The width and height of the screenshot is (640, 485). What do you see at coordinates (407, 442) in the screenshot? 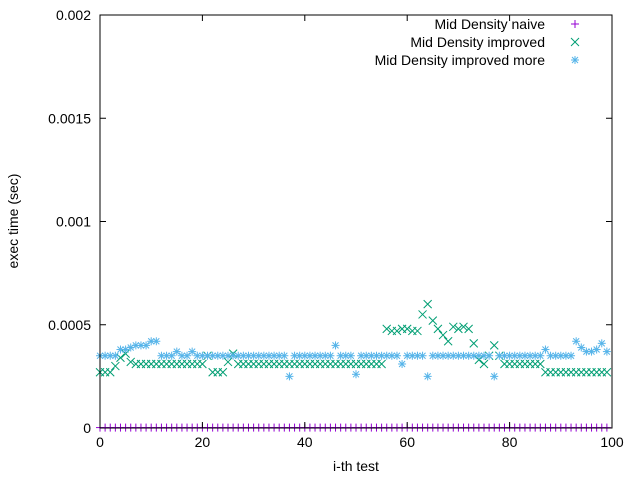
I see `x-tick-label: 60` at bounding box center [407, 442].